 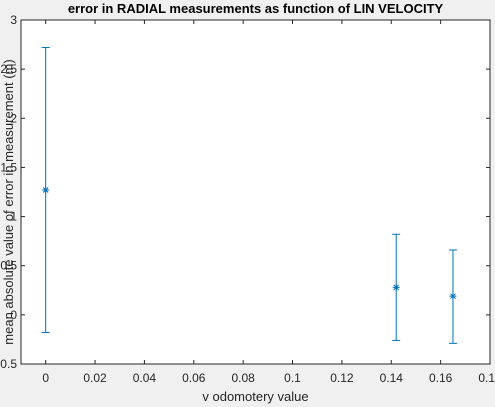 What do you see at coordinates (292, 378) in the screenshot?
I see `x-tick-label: 0.1` at bounding box center [292, 378].